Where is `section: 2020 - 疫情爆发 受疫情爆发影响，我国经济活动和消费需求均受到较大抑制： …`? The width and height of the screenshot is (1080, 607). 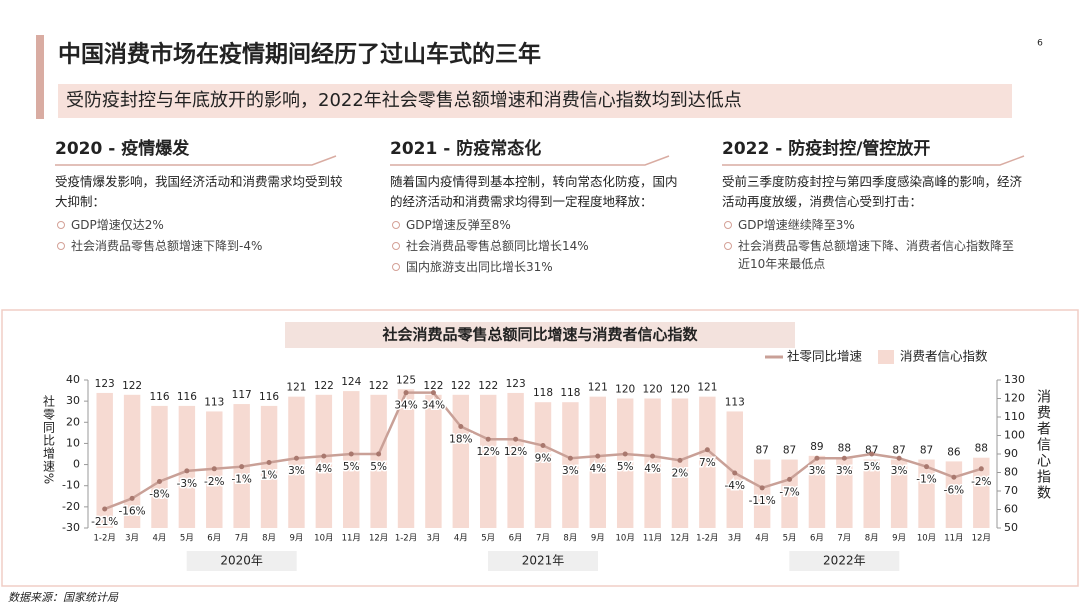
section: 2020 - 疫情爆发 受疫情爆发影响，我国经济活动和消费需求均受到较大抑制： … is located at coordinates (200, 197).